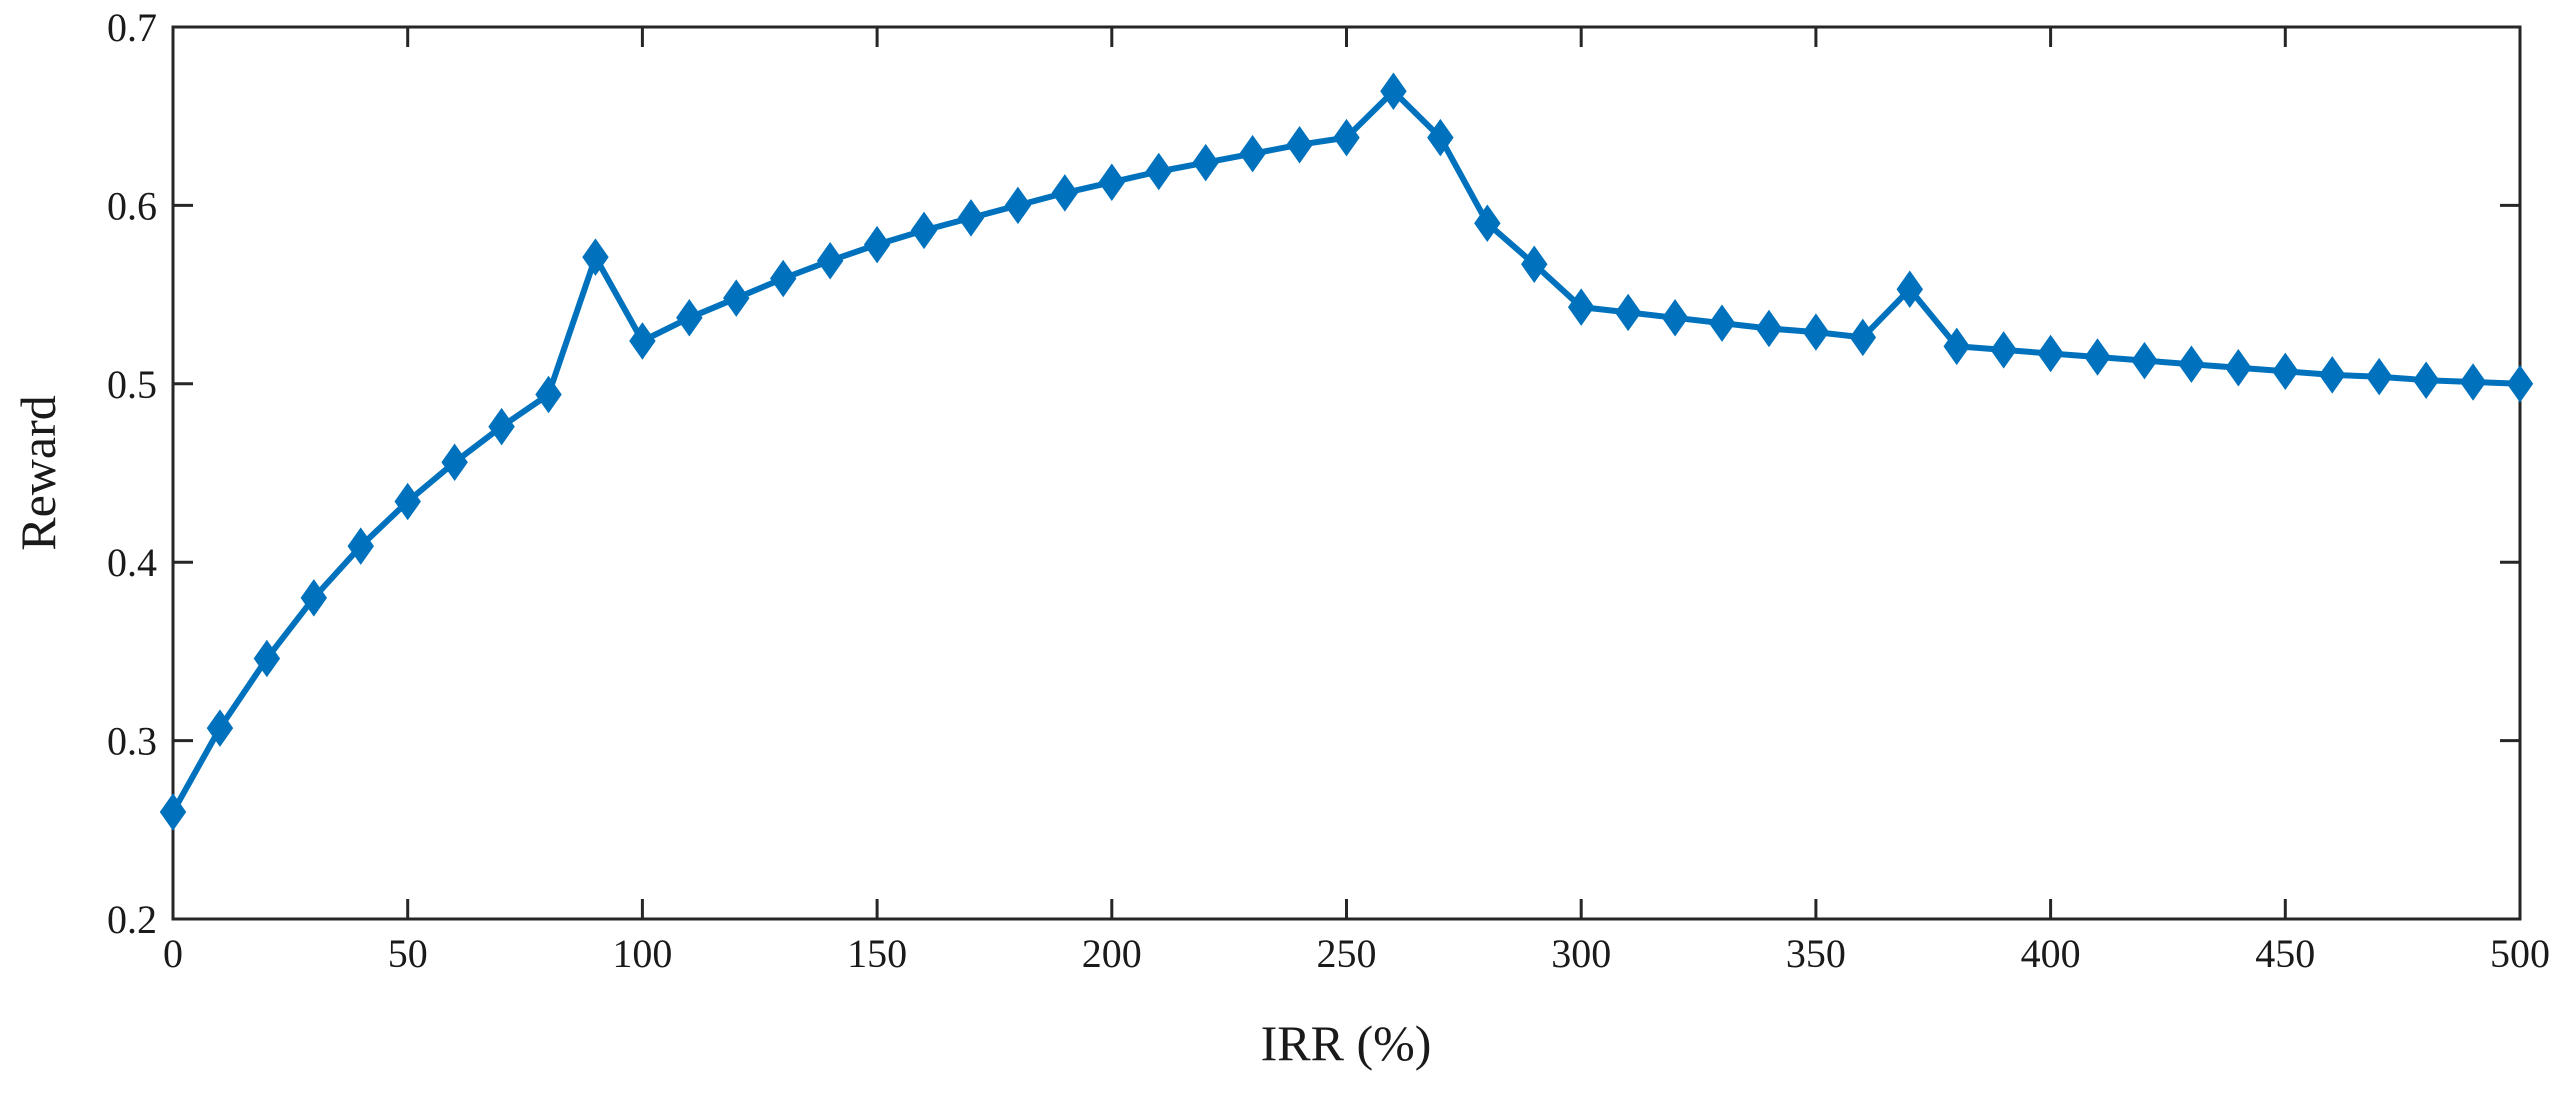 The height and width of the screenshot is (1094, 2573). What do you see at coordinates (132, 27) in the screenshot?
I see `y-tick-label: 0.7` at bounding box center [132, 27].